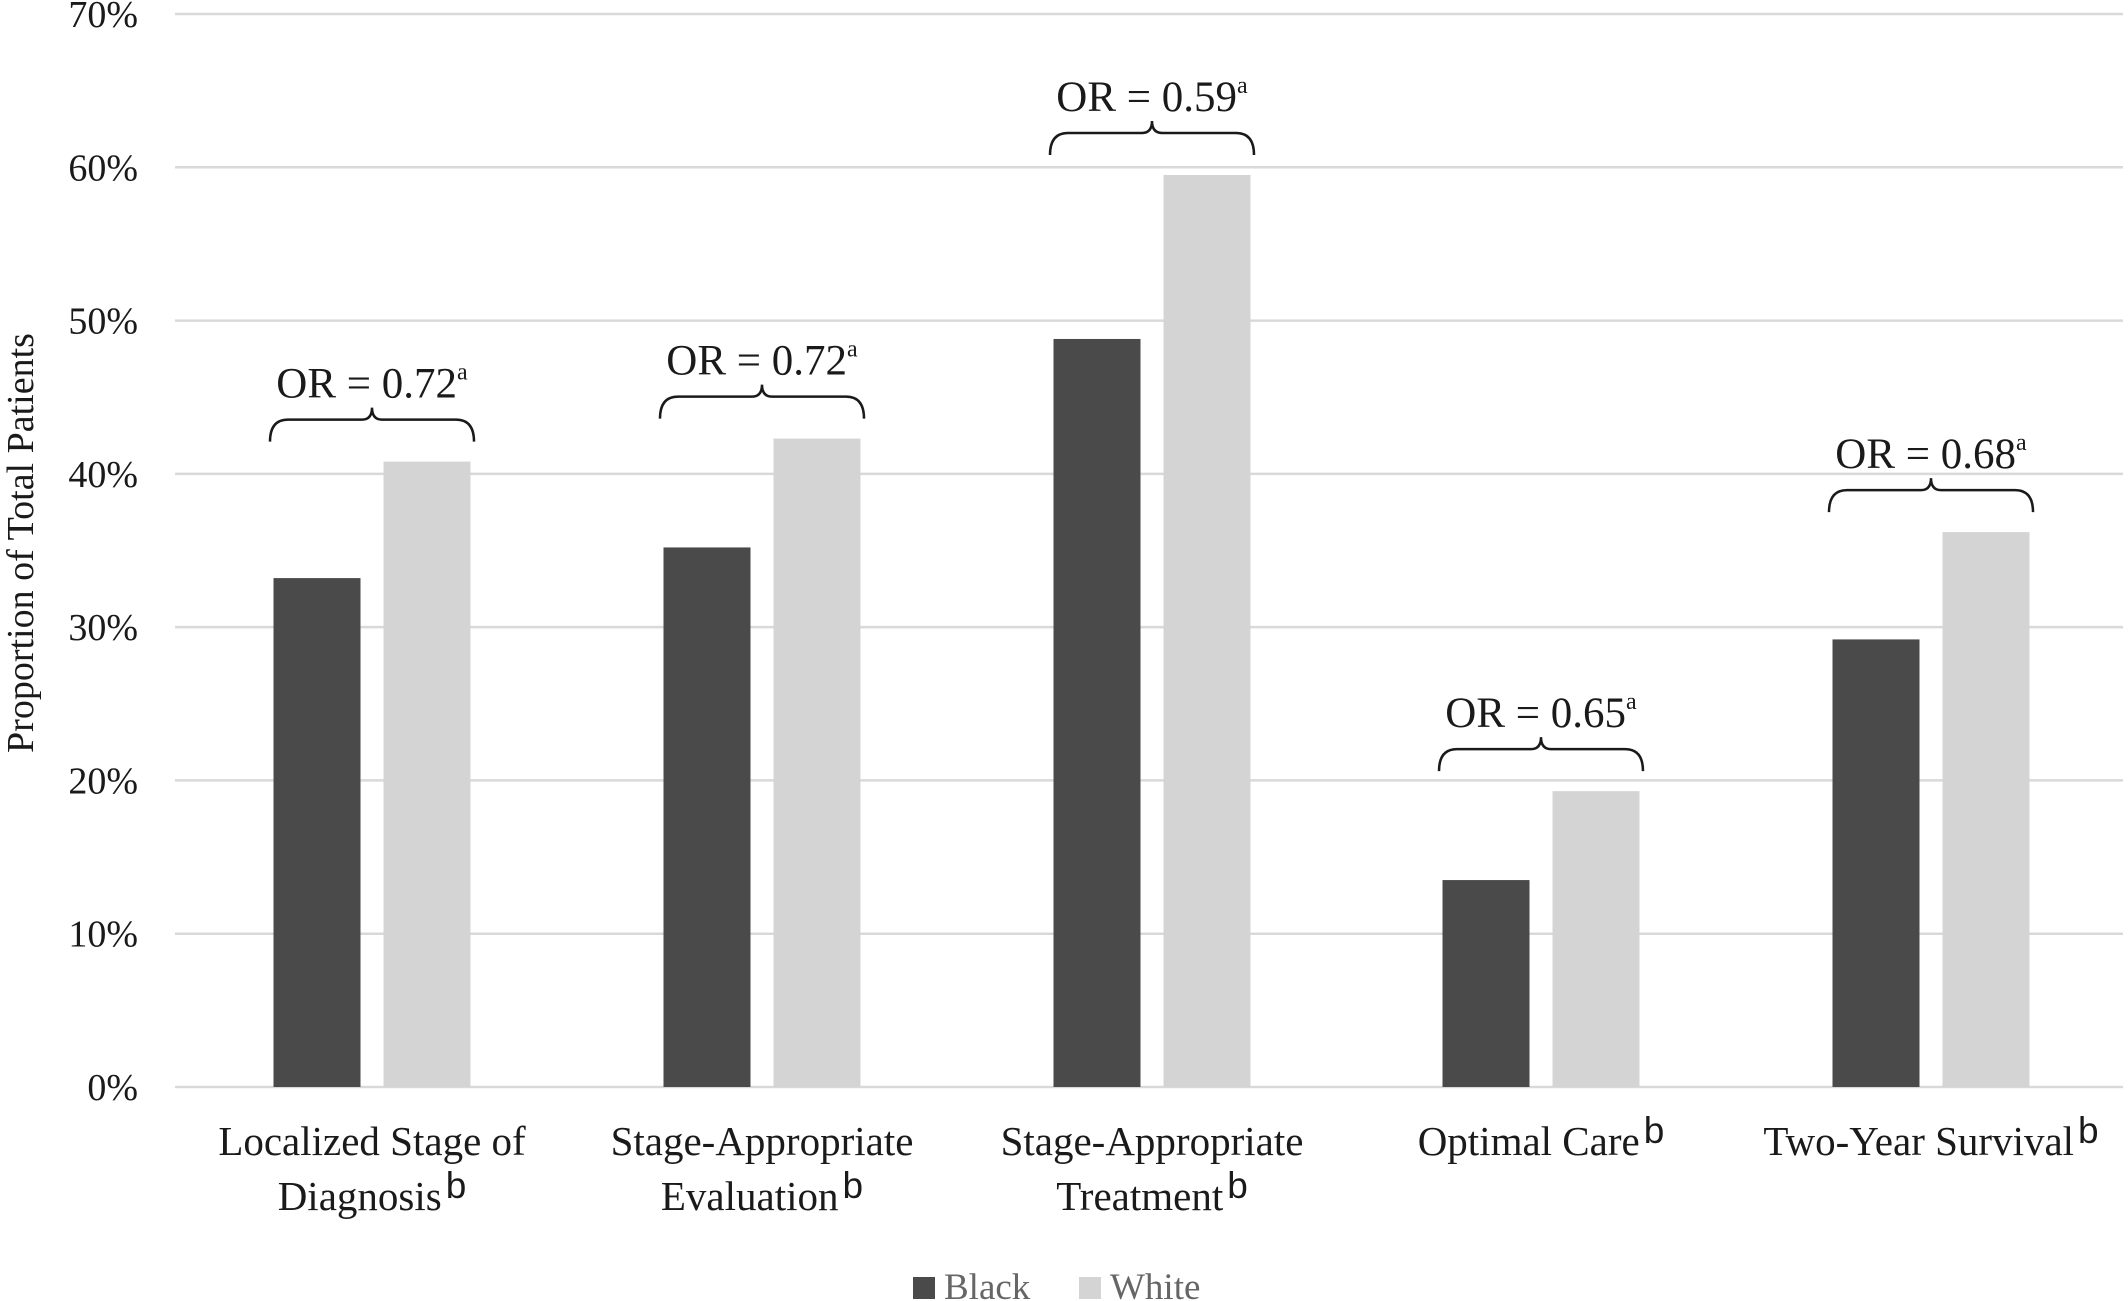 The width and height of the screenshot is (2128, 1301). Describe the element at coordinates (103, 322) in the screenshot. I see `y-tick-label: 50%` at that location.